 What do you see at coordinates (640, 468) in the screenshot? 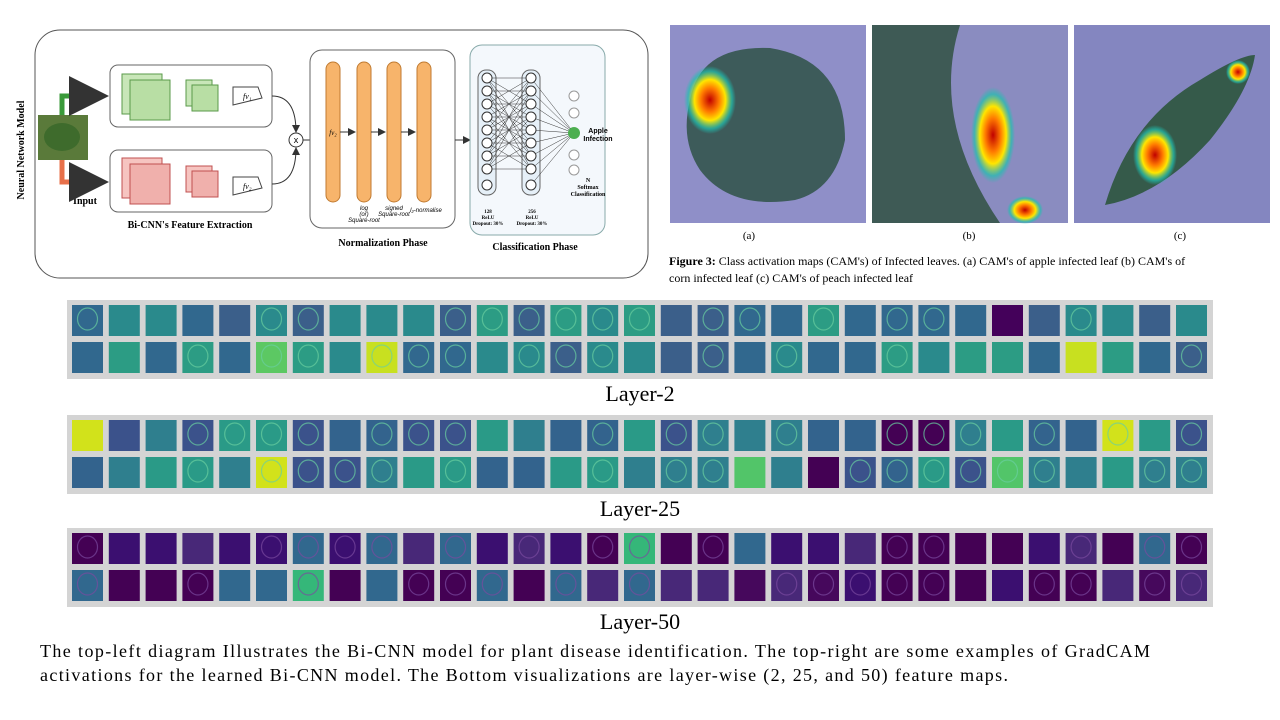
I see `feature-map-strip: Layer-25` at bounding box center [640, 468].